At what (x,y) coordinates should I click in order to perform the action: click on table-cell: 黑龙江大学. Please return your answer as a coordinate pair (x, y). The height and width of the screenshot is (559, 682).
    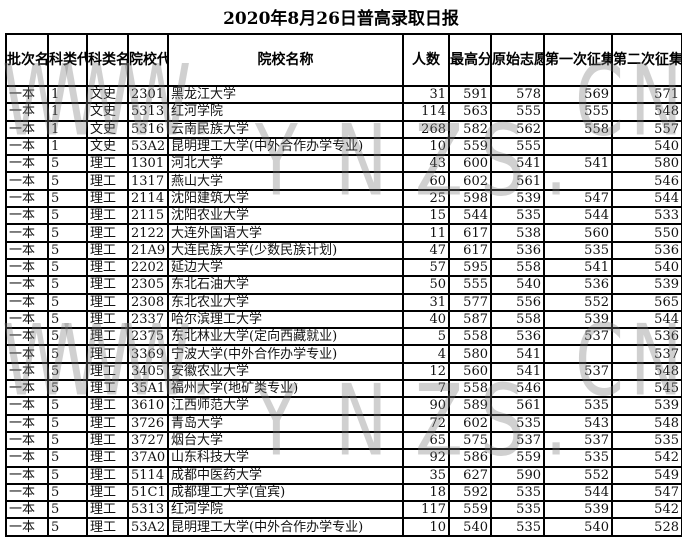
    Looking at the image, I should click on (285, 94).